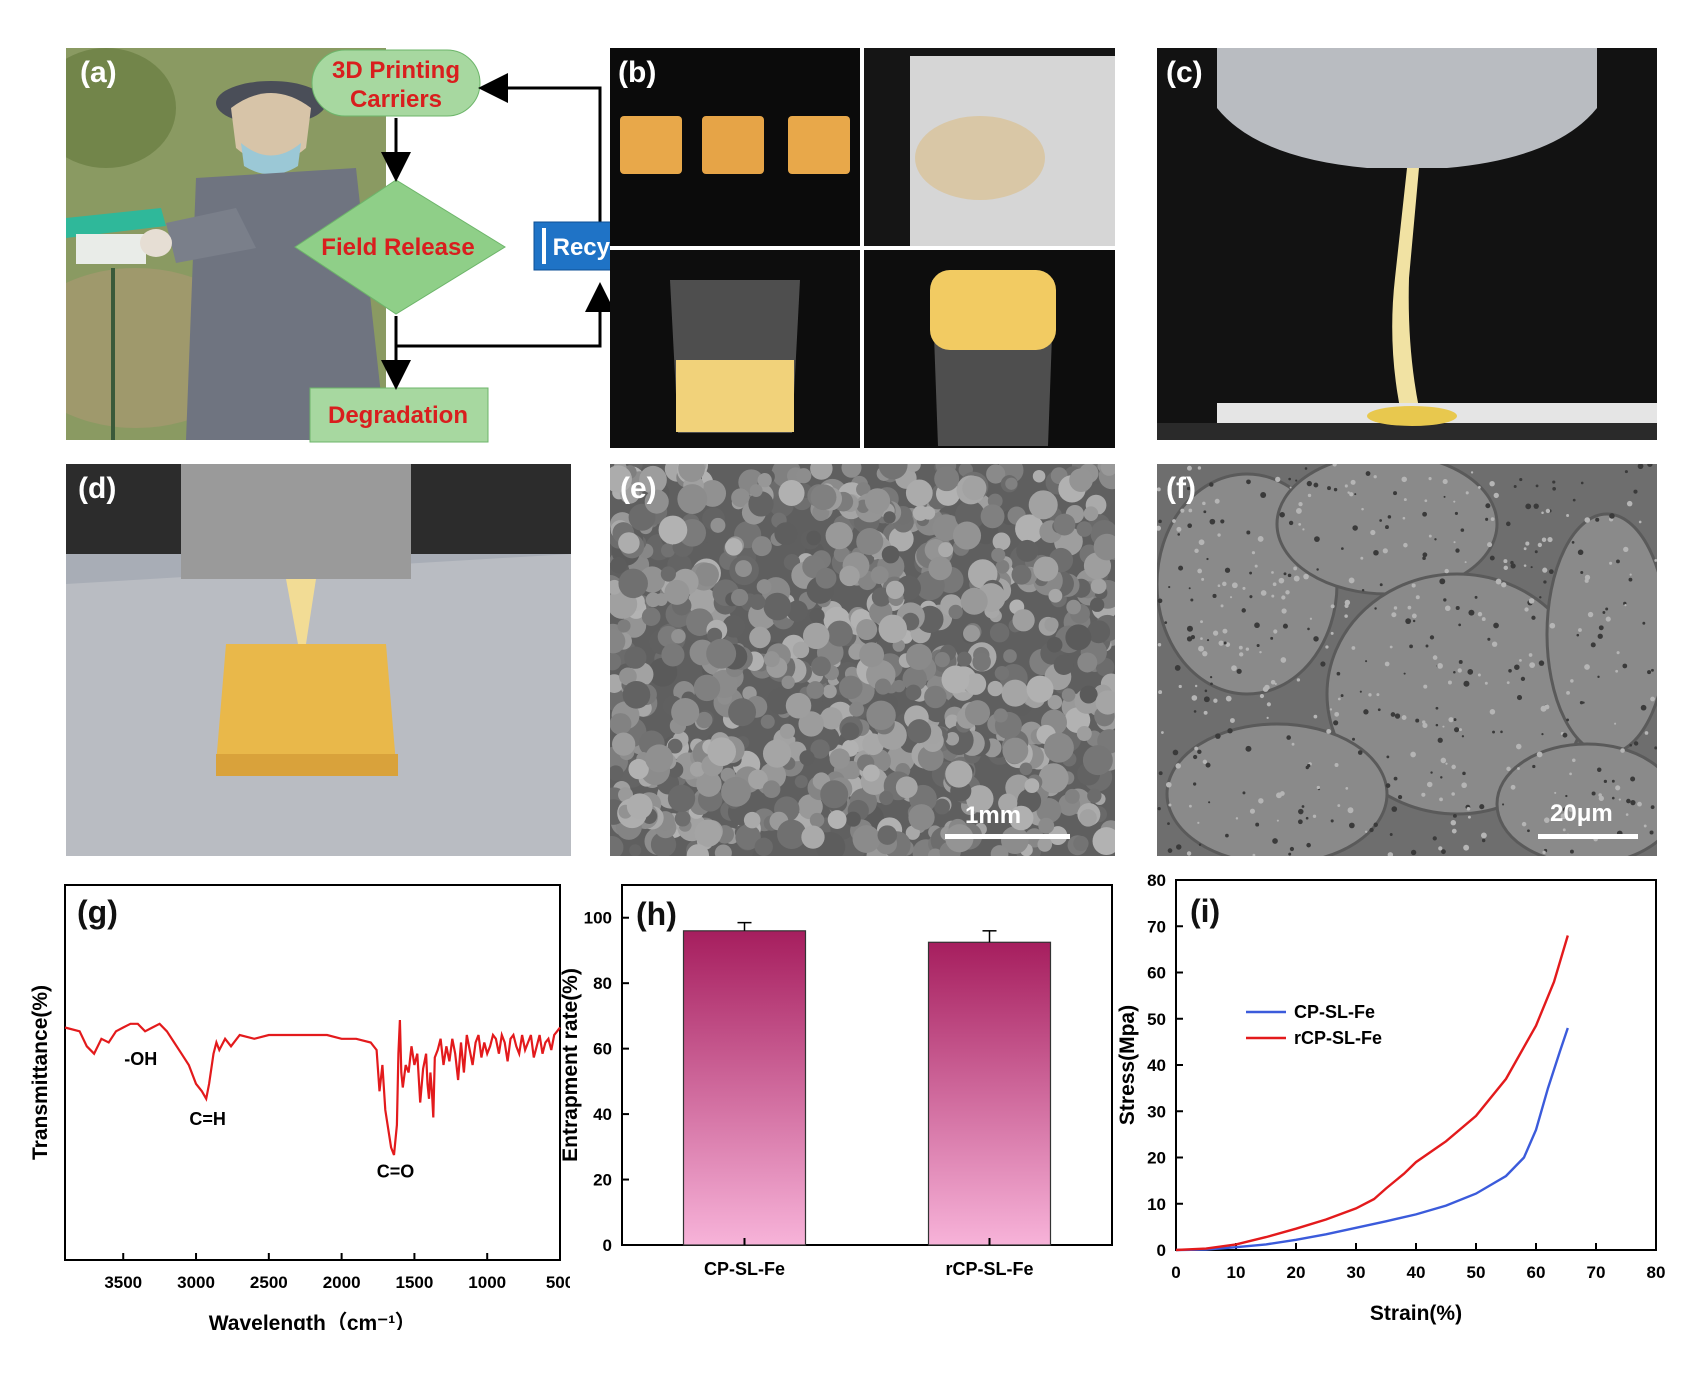 The width and height of the screenshot is (1686, 1378). Describe the element at coordinates (656, 914) in the screenshot. I see `panel-h-label: (h)` at that location.